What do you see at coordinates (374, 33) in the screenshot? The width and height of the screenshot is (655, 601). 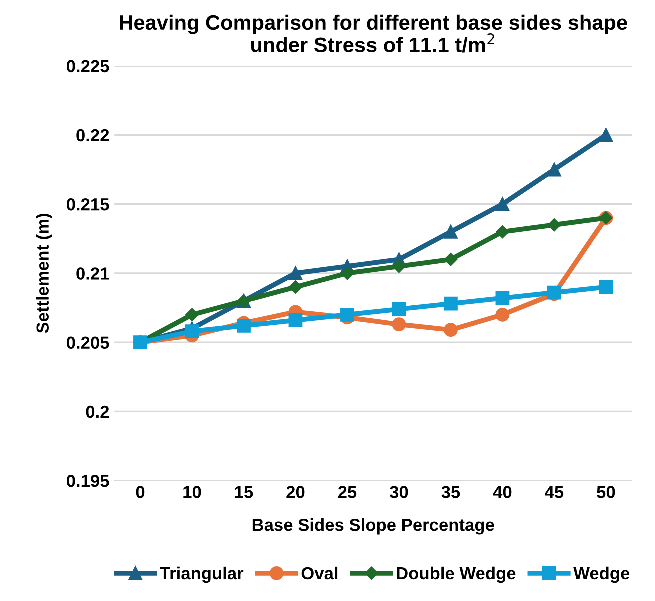 I see `chart-title: Heaving Comparison for different base sides shape under Stress of 11.1 t/m$^{2}$` at bounding box center [374, 33].